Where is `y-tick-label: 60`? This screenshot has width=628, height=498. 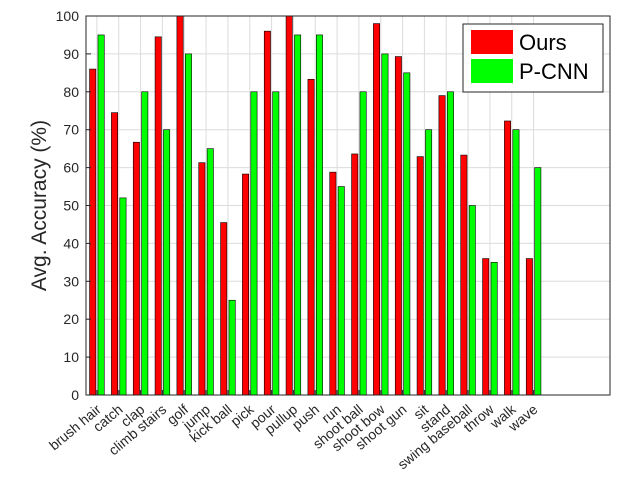 y-tick-label: 60 is located at coordinates (71, 168).